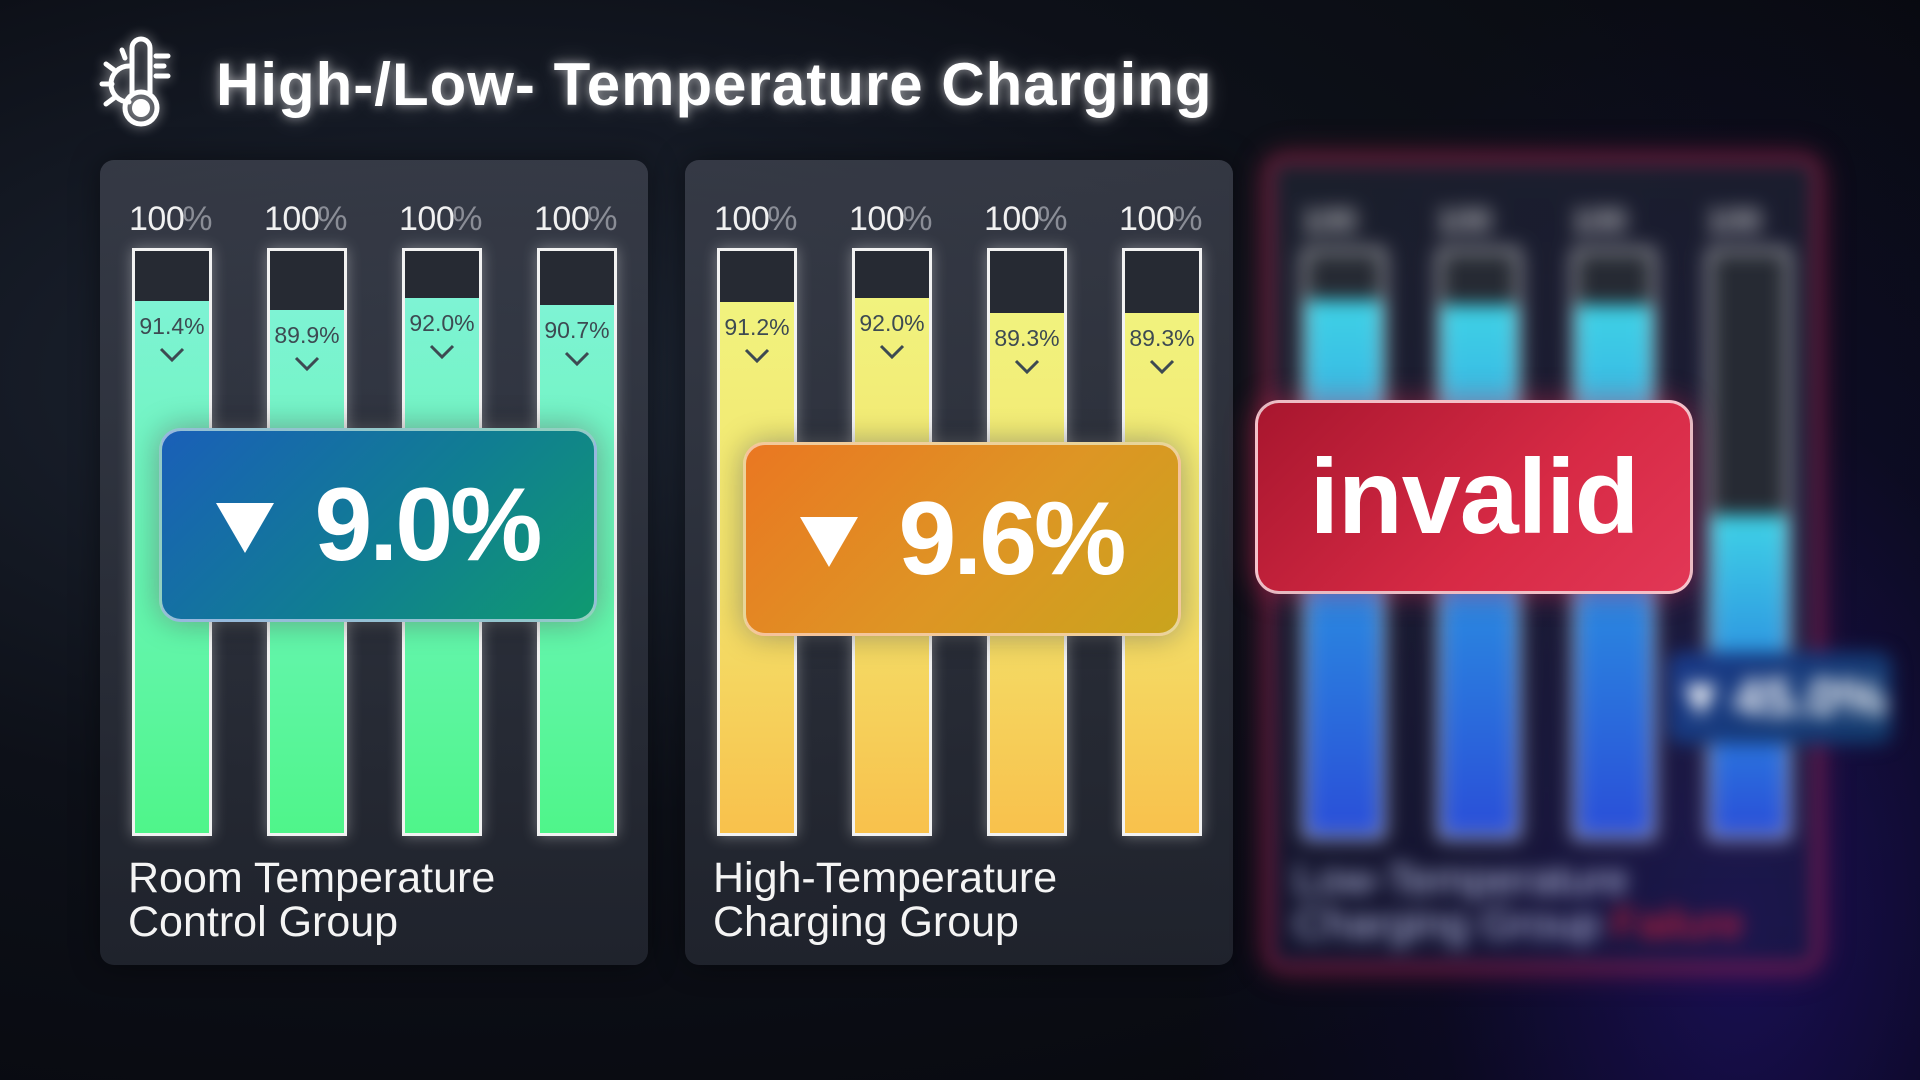 The width and height of the screenshot is (1920, 1080). I want to click on room-group-label: Room Temperature Control Group, so click(311, 900).